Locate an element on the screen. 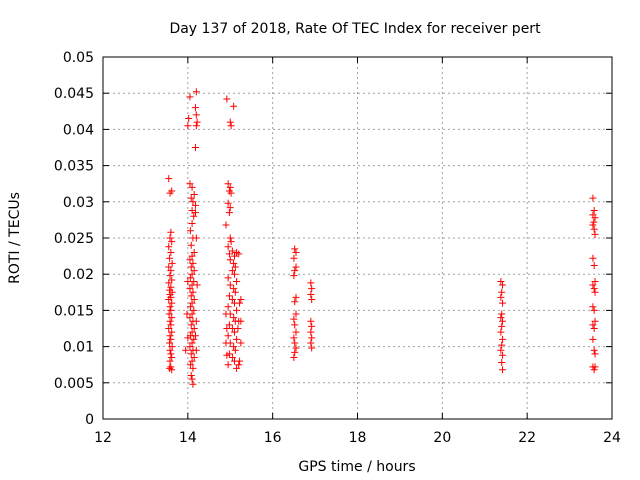  x-tick-label: 16 is located at coordinates (273, 438).